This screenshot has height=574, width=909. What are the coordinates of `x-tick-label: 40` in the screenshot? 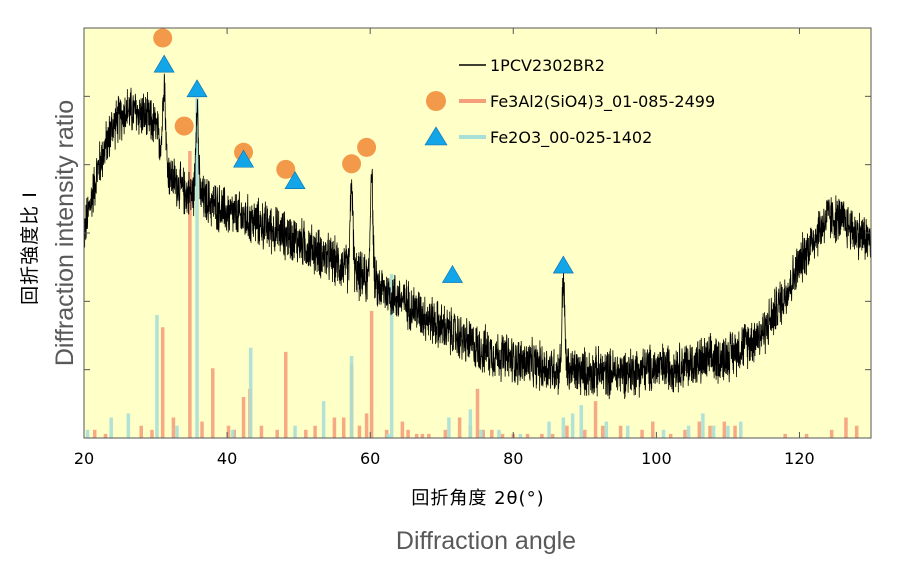 It's located at (227, 458).